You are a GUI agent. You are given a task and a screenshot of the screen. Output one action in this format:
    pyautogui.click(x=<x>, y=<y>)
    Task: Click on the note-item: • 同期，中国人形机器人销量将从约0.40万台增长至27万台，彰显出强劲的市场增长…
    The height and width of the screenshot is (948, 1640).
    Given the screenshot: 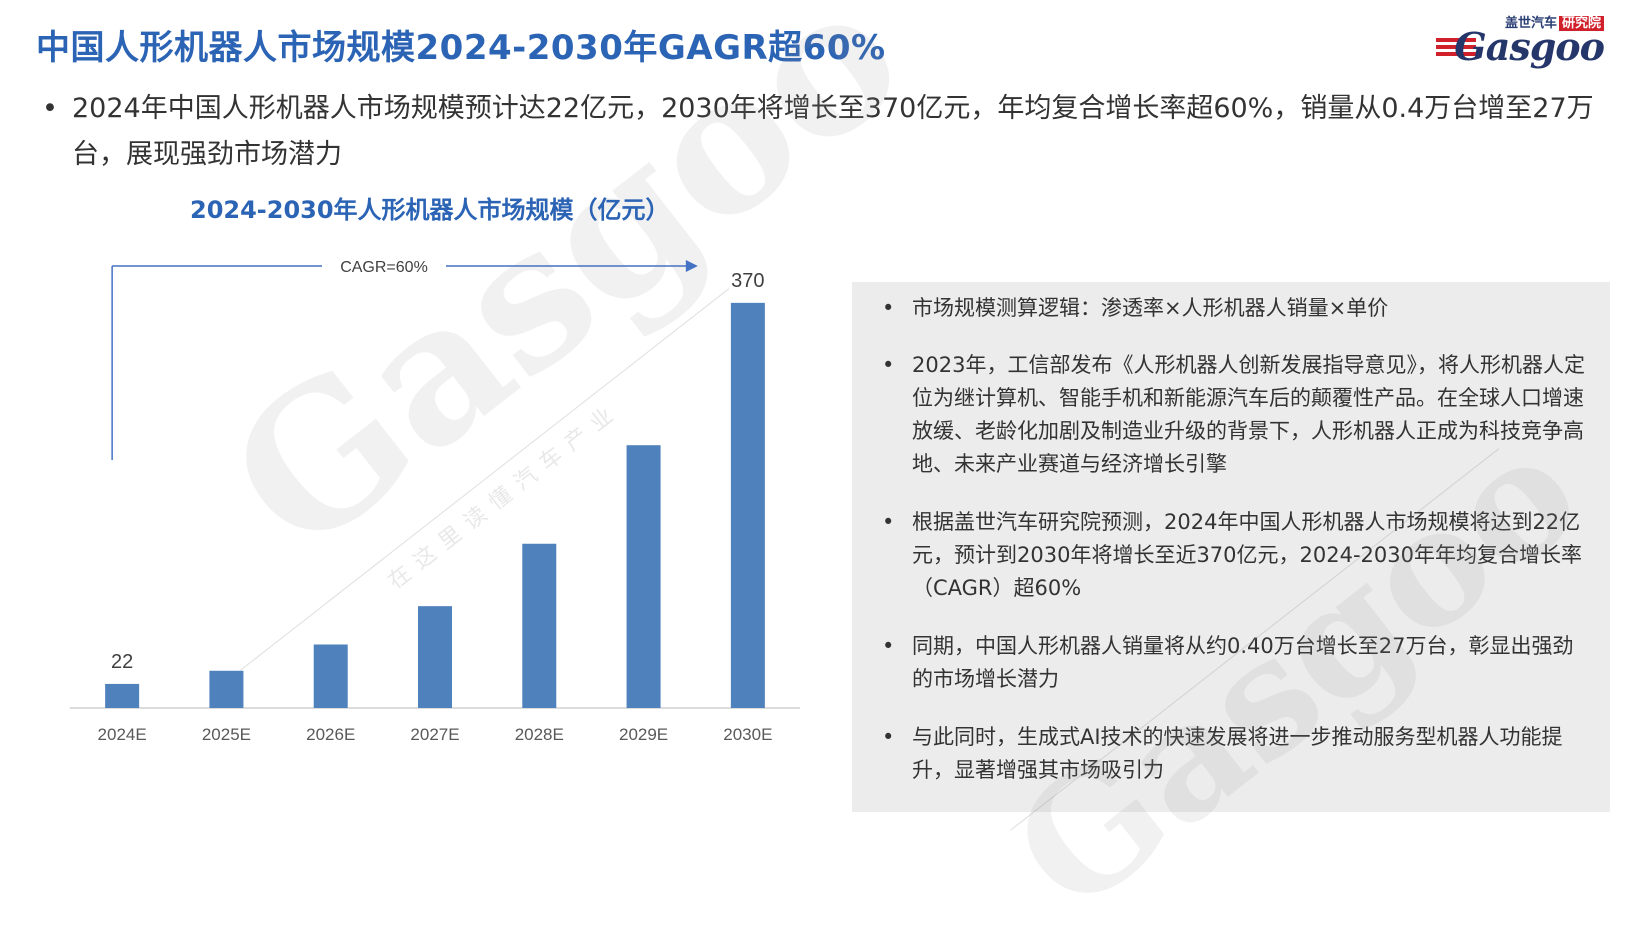 What is the action you would take?
    pyautogui.click(x=1237, y=663)
    